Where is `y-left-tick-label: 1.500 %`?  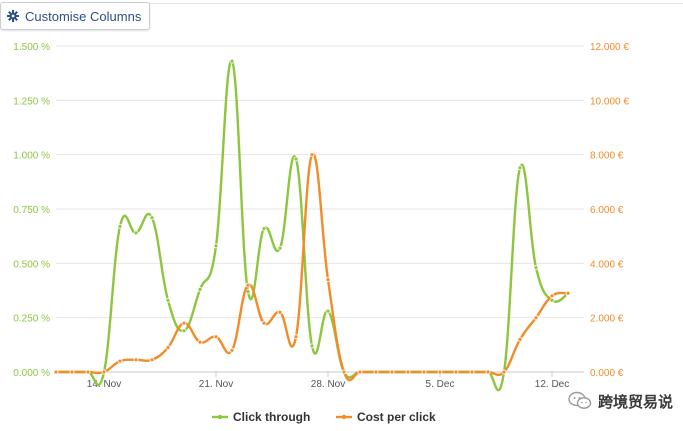 y-left-tick-label: 1.500 % is located at coordinates (31, 47).